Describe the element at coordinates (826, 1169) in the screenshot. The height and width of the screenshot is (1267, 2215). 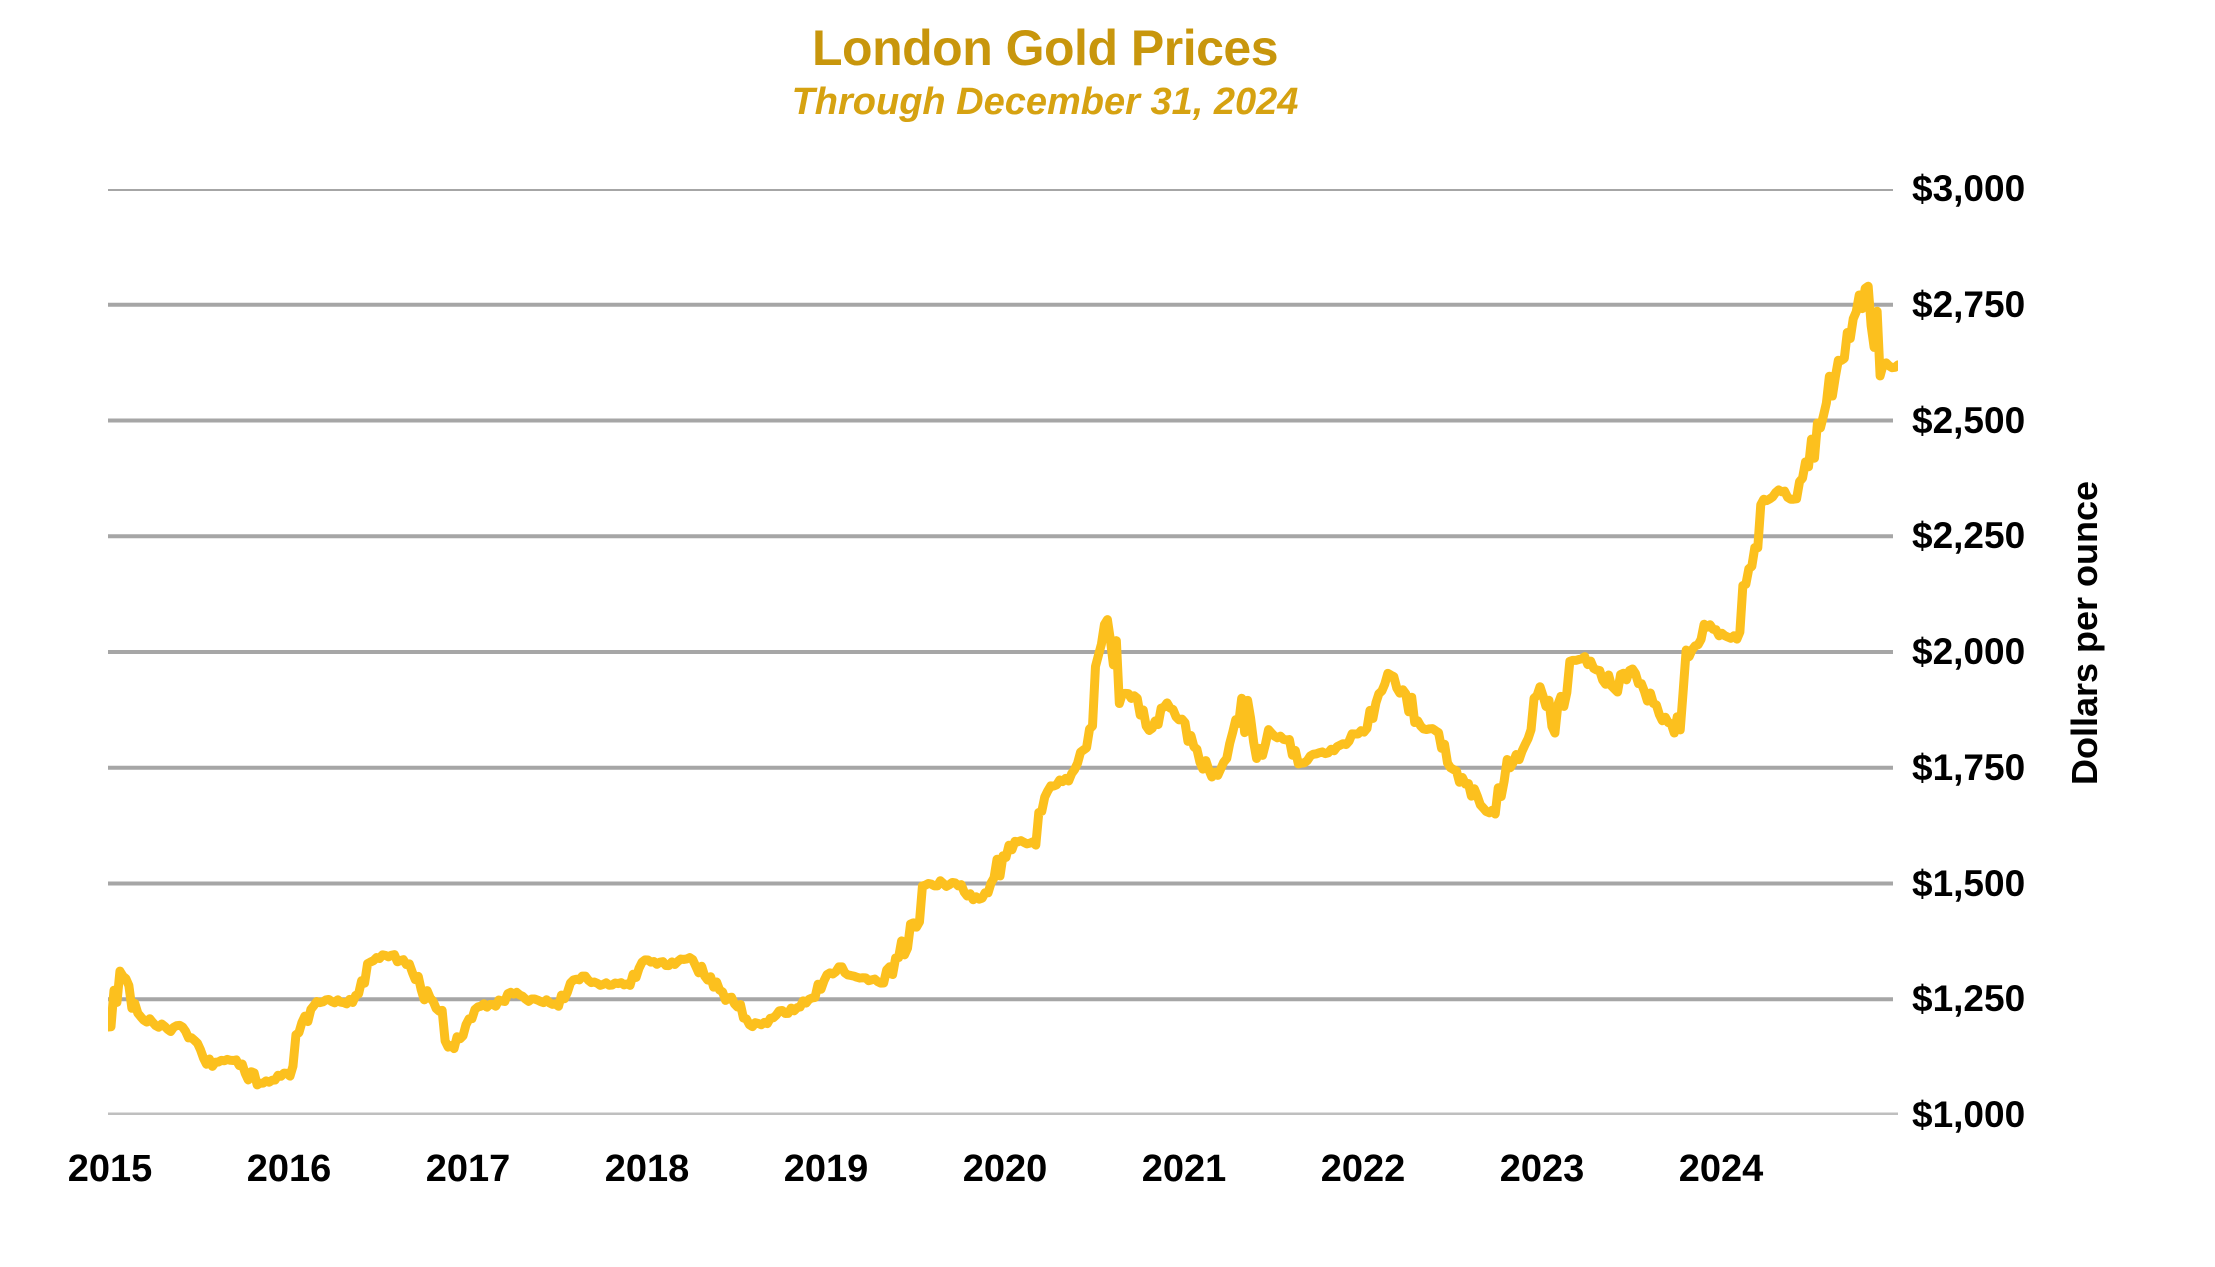
I see `x-axis-tick-label: 2019` at that location.